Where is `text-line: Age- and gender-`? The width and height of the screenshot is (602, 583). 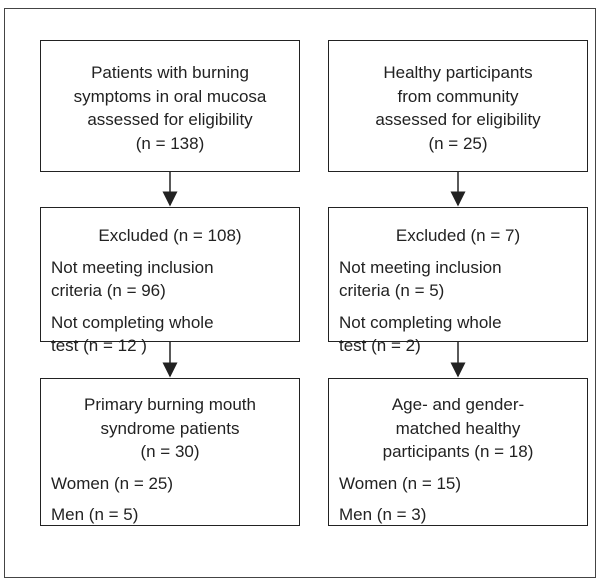 text-line: Age- and gender- is located at coordinates (458, 404).